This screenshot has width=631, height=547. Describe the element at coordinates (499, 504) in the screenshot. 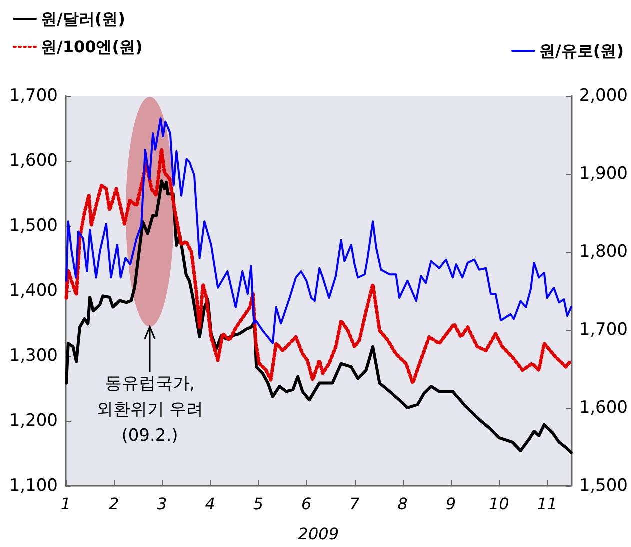

I see `x-tick-label: 10` at that location.